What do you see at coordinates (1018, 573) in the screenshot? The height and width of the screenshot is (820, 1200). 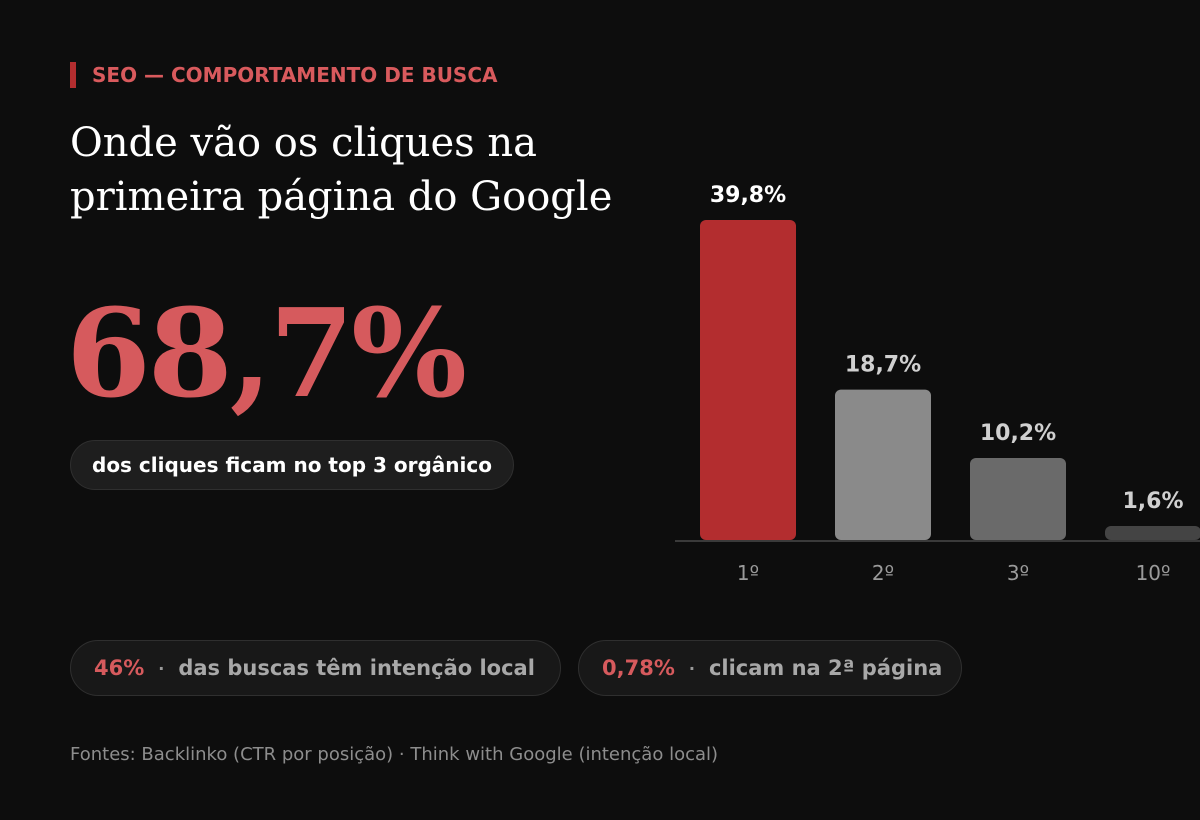 I see `x-tick-label: 3º` at bounding box center [1018, 573].